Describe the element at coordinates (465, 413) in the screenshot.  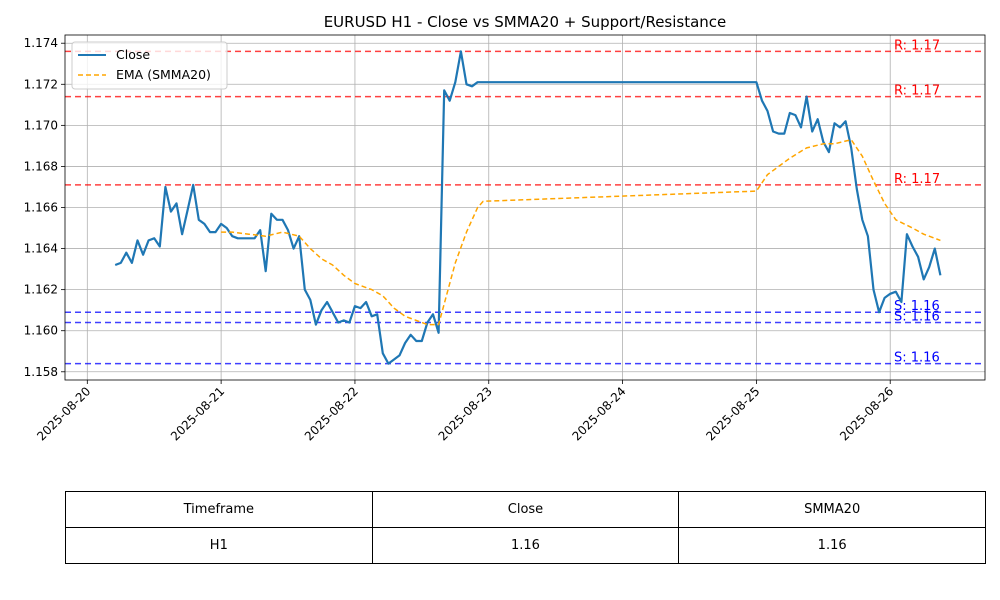
I see `x-tick-label: 2025-08-23` at that location.